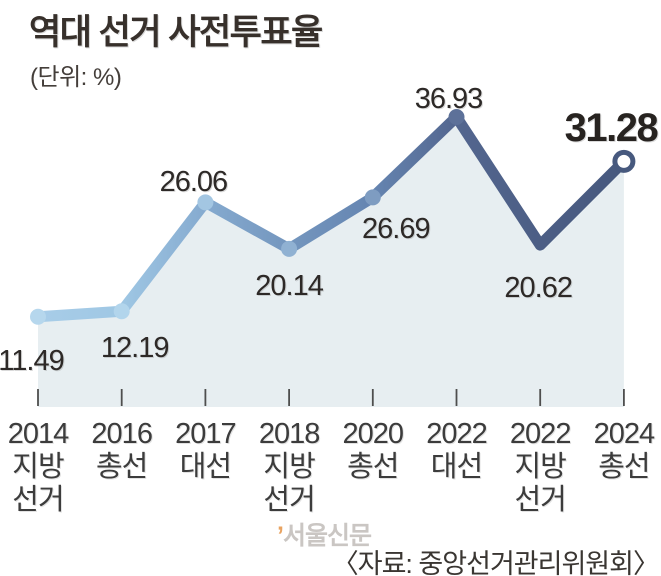 Image resolution: width=661 pixels, height=576 pixels. I want to click on x-axis-label: 2022 대선, so click(457, 450).